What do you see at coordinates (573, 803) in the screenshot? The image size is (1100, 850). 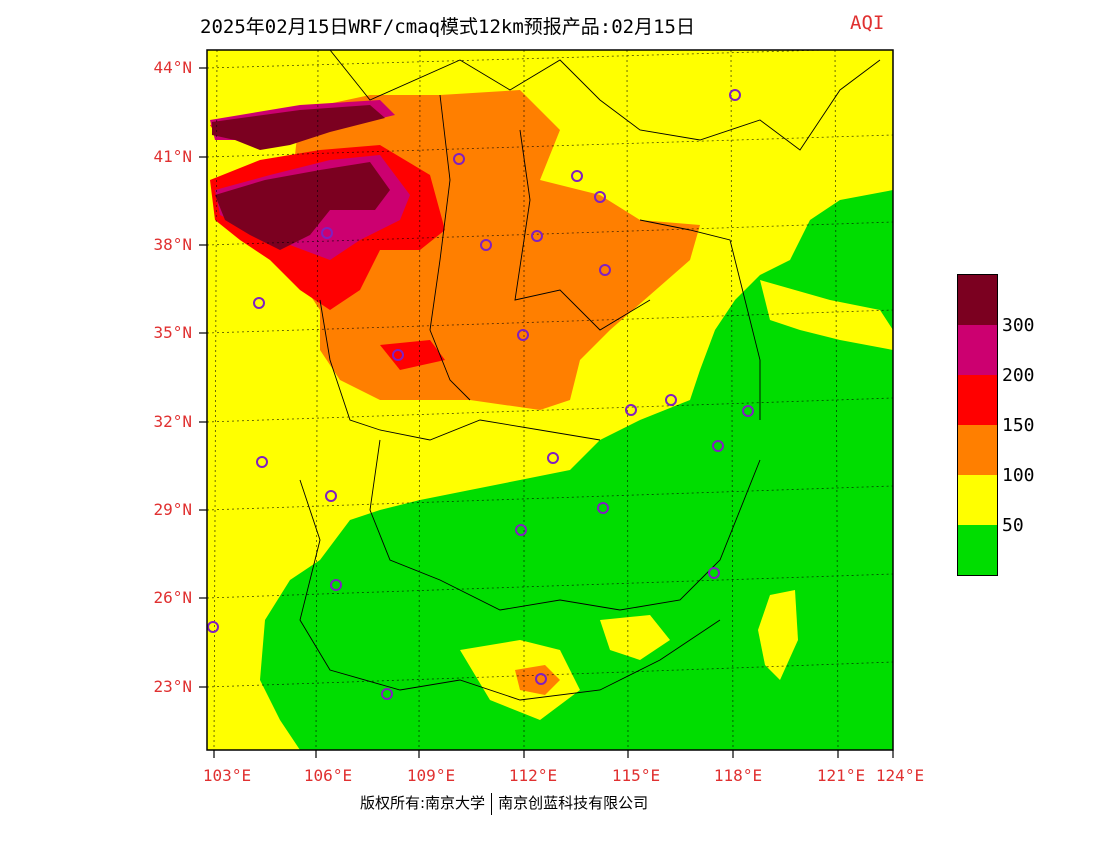 I see `copyright-right: 南京创蓝科技有限公司` at bounding box center [573, 803].